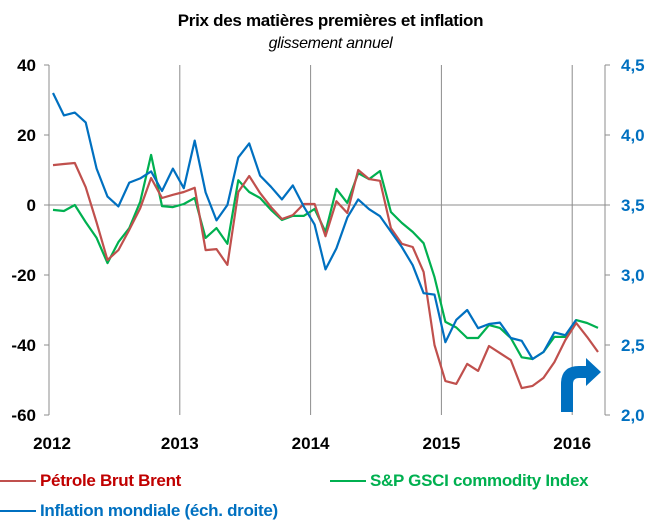  What do you see at coordinates (633, 345) in the screenshot?
I see `right-tick-label: 2,5` at bounding box center [633, 345].